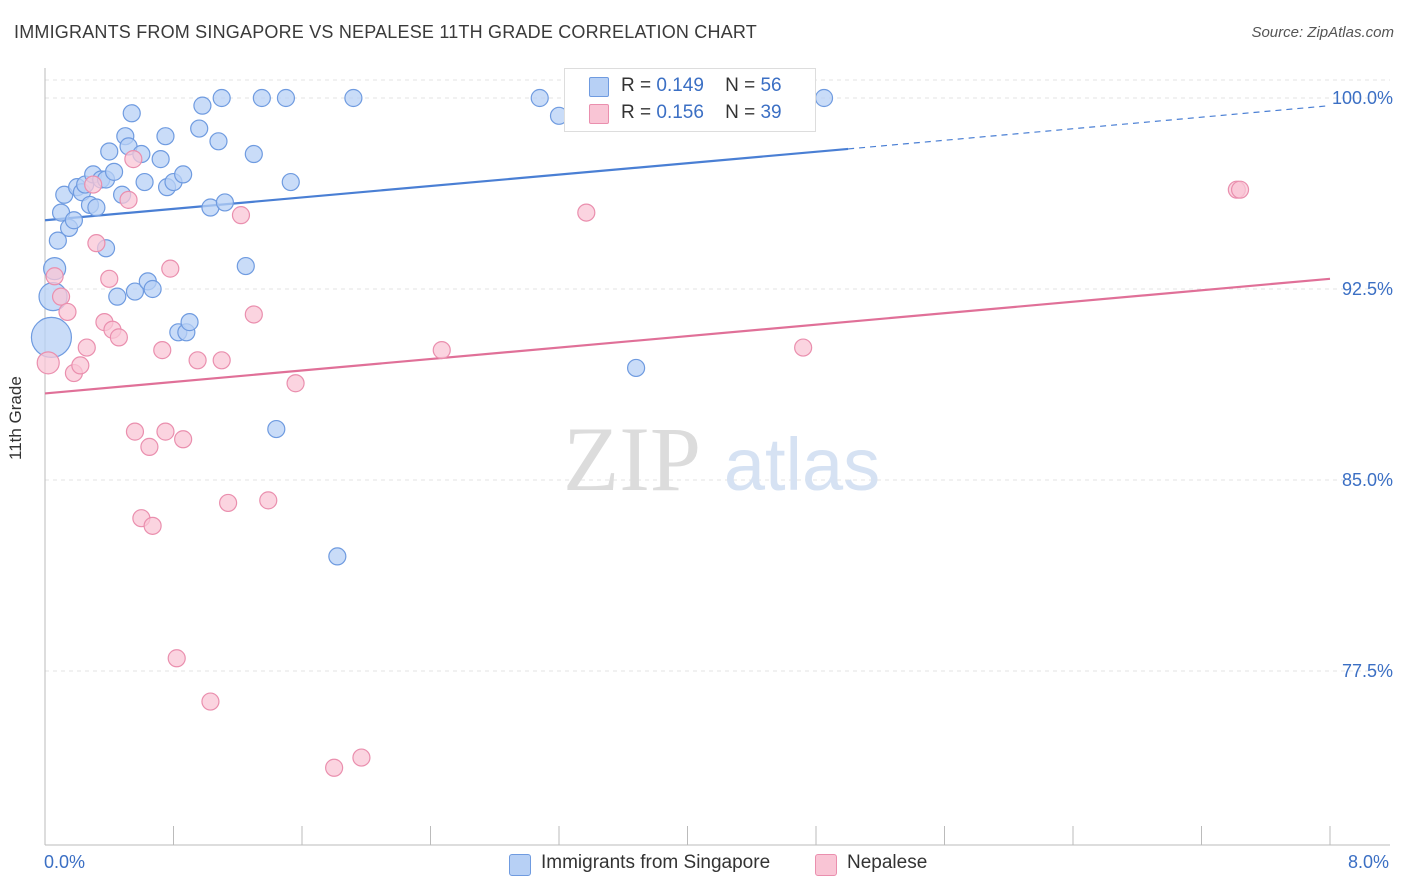 This screenshot has width=1406, height=892. Describe the element at coordinates (1322, 32) in the screenshot. I see `source-label: Source: ZipAtlas.com` at that location.